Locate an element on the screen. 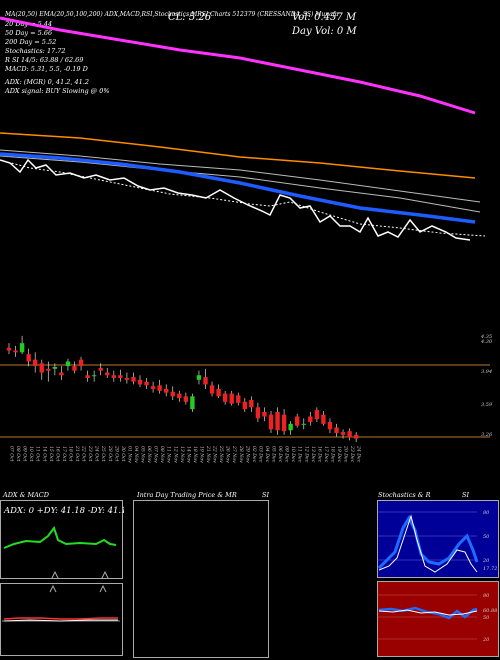  date-tick-label: 19 Nov is located at coordinates (201, 454).